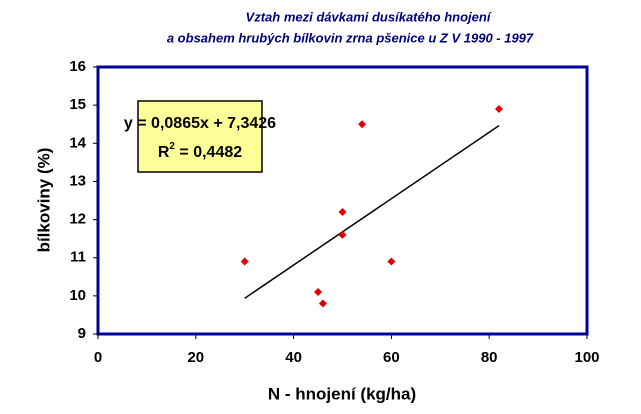 This screenshot has height=414, width=641. I want to click on r-symbol: R, so click(164, 152).